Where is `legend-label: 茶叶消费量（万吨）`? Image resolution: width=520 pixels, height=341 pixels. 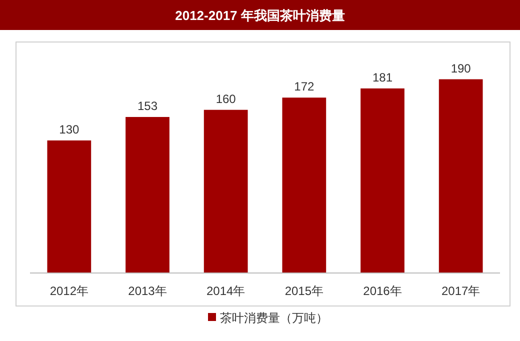 legend-label: 茶叶消费量（万吨） is located at coordinates (274, 318).